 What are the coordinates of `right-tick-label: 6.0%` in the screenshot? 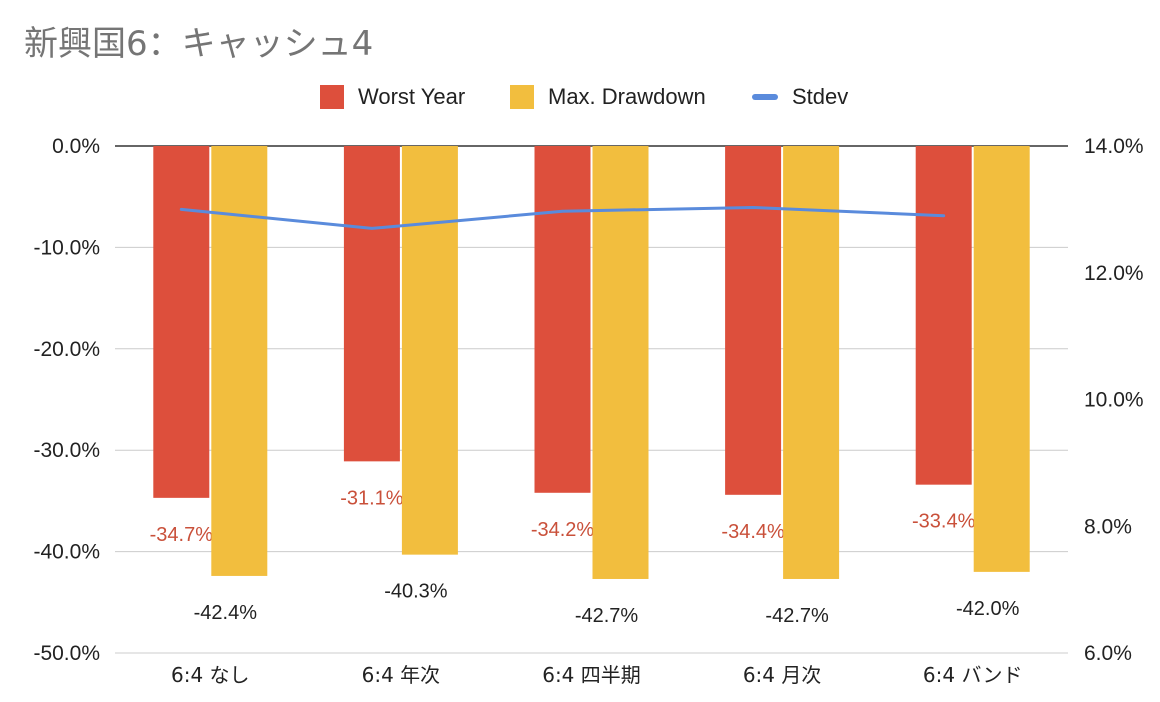 It's located at (1108, 653).